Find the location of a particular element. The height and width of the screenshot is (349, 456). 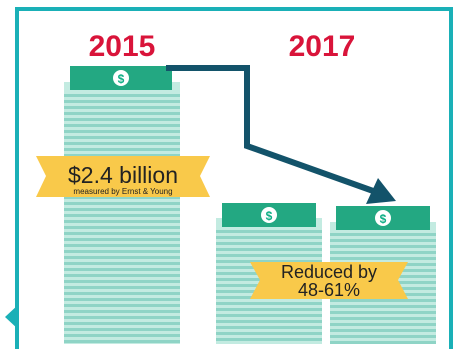

amount-text: $2.4 billion is located at coordinates (123, 175).